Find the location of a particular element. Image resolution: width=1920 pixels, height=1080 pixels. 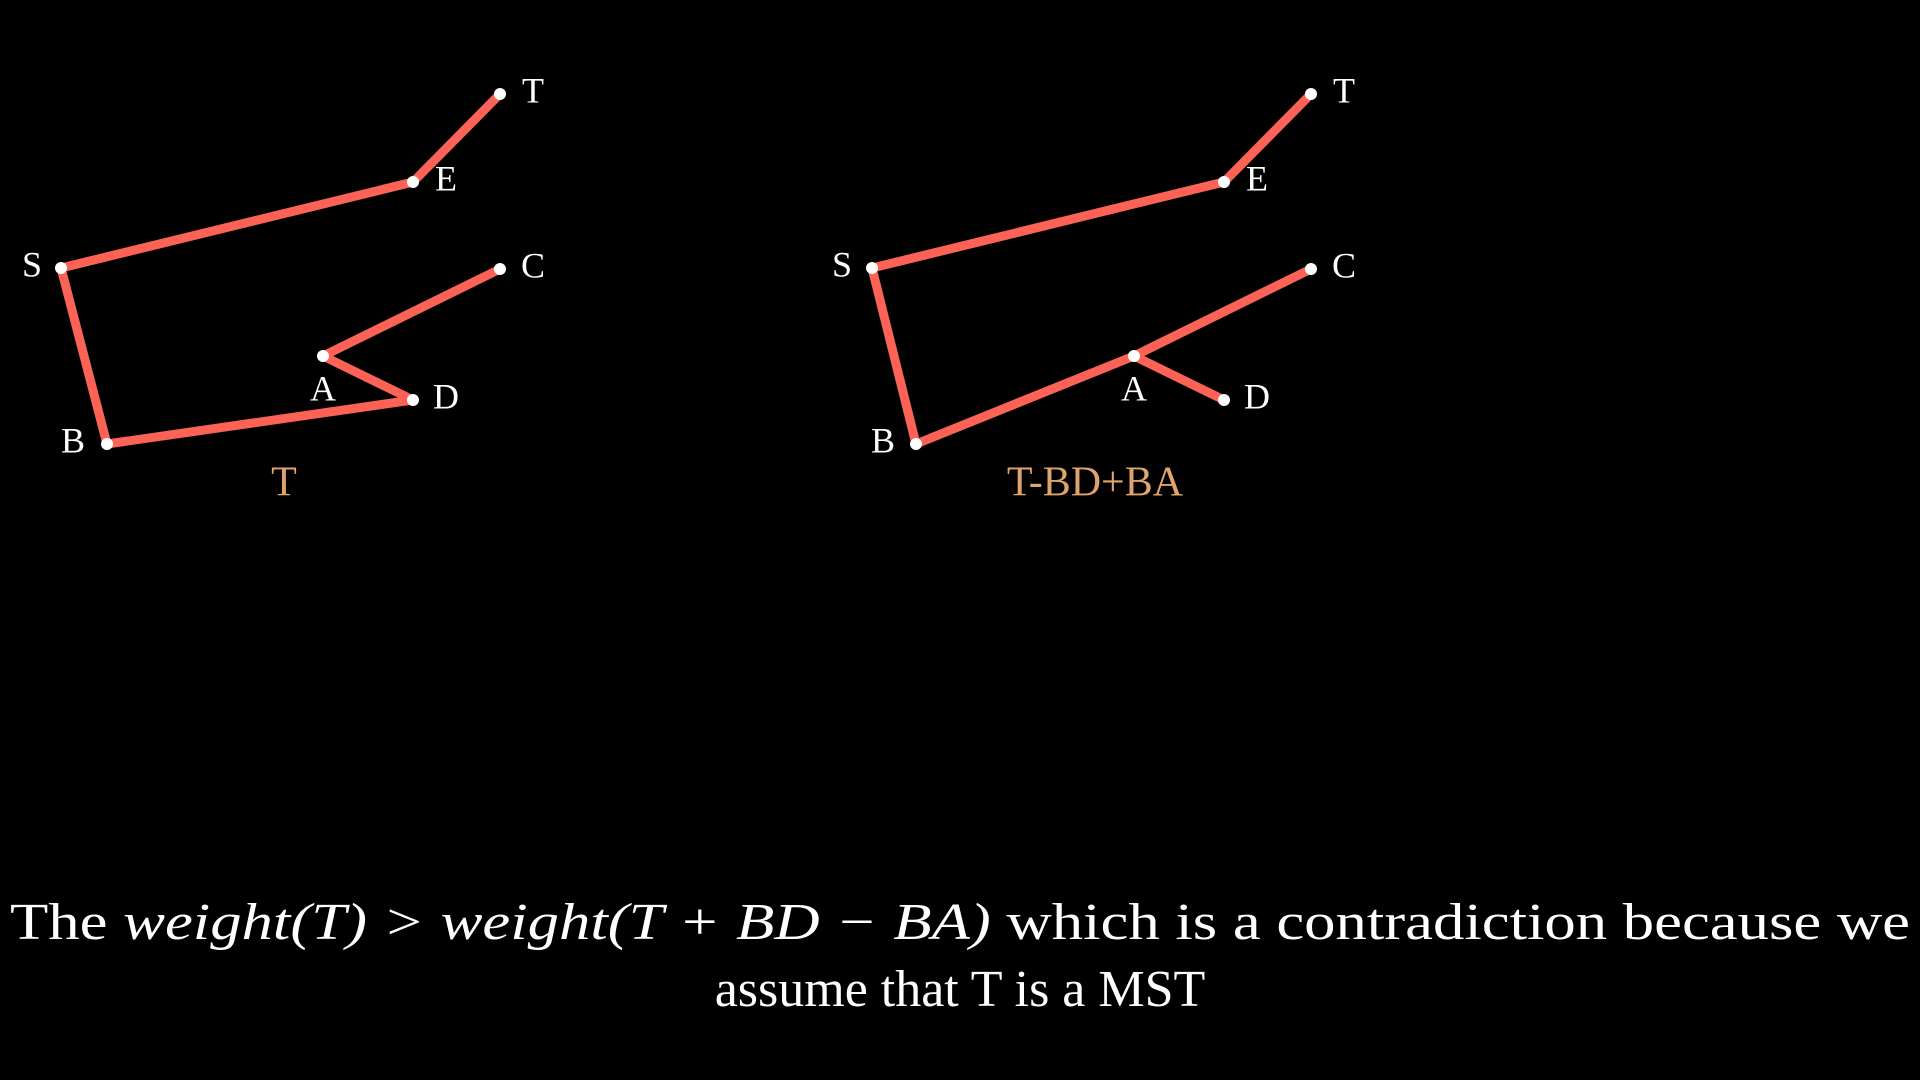

caption: T is located at coordinates (284, 483).